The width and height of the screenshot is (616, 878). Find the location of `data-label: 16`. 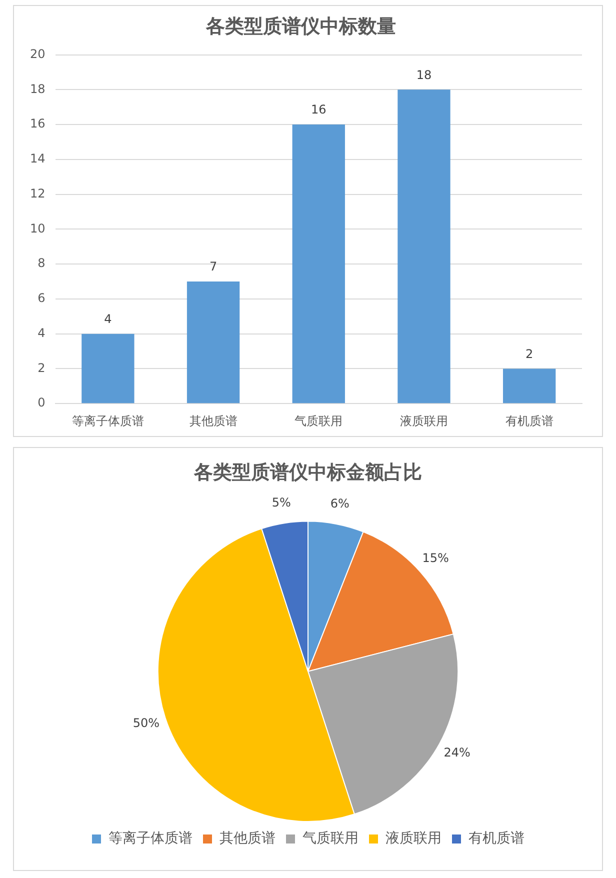

data-label: 16 is located at coordinates (318, 109).